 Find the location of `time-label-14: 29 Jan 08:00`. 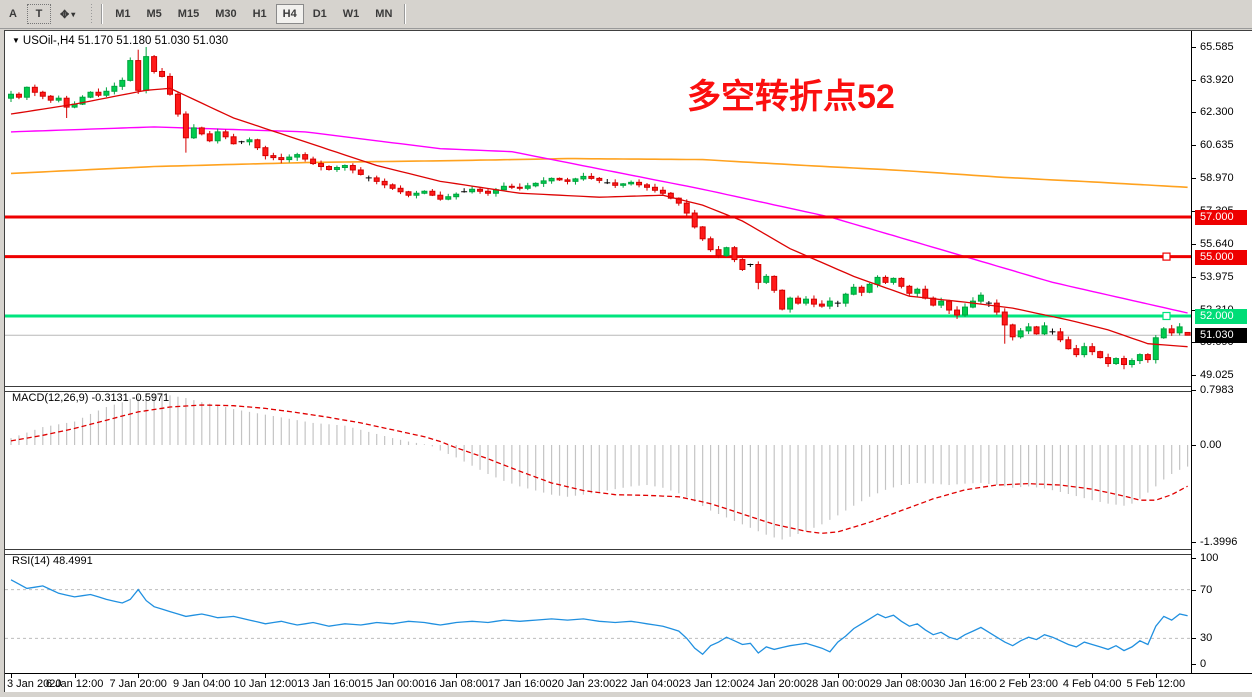

time-label-14: 29 Jan 08:00 is located at coordinates (901, 684).